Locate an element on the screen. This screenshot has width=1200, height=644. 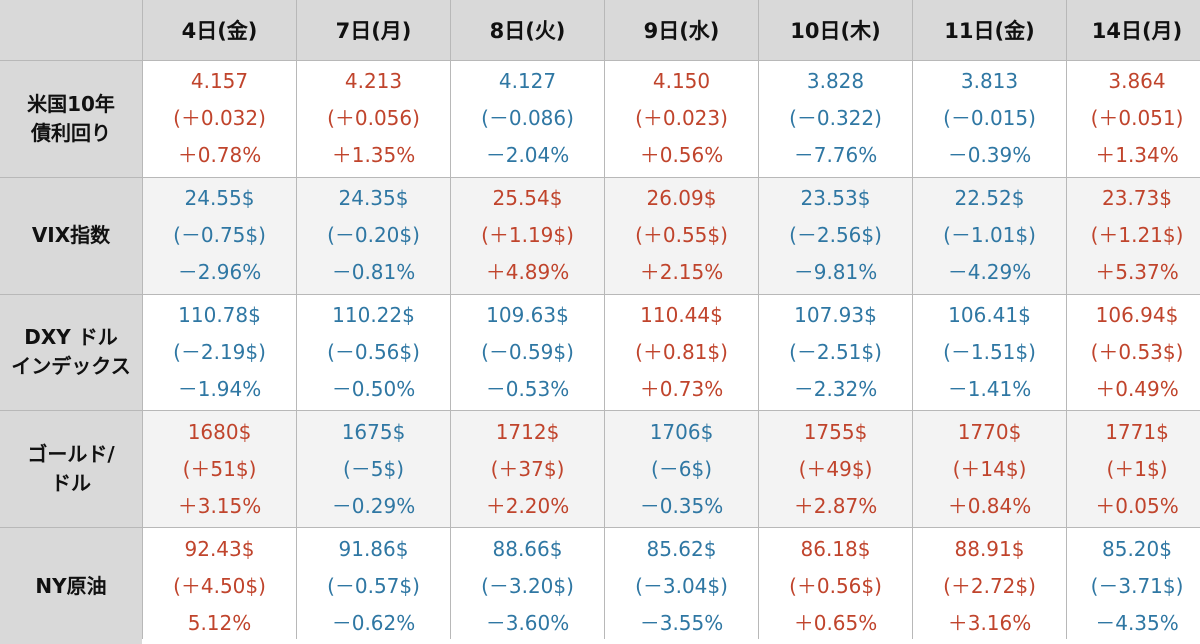
cell-pct: －1.94% is located at coordinates (219, 388).